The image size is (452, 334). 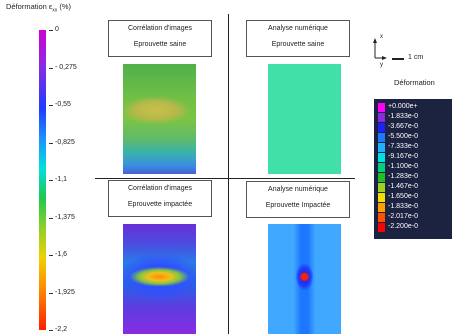 I want to click on panel-label-top-left: Corrélation d'images Eprouvette saine, so click(x=160, y=38).